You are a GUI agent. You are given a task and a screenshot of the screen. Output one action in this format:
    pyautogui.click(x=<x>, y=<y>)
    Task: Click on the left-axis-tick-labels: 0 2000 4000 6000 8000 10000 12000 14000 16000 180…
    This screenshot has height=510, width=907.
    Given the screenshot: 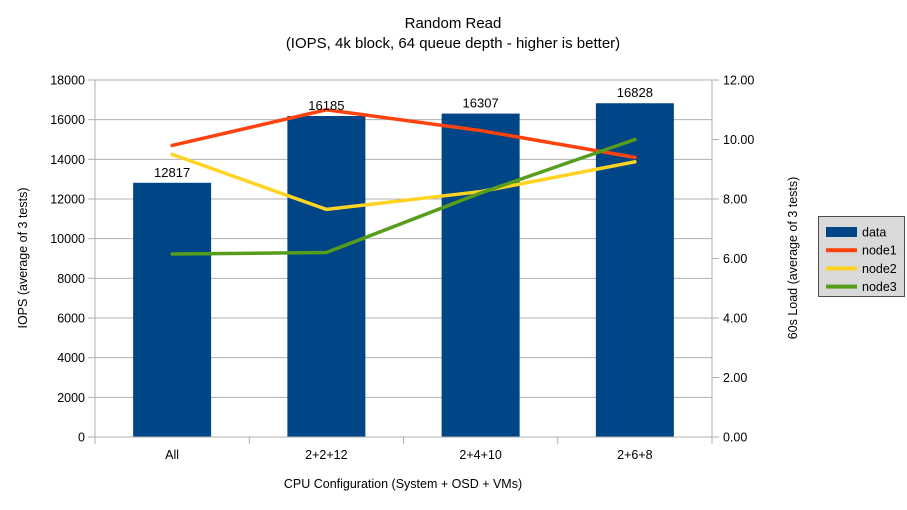 What is the action you would take?
    pyautogui.click(x=67, y=259)
    